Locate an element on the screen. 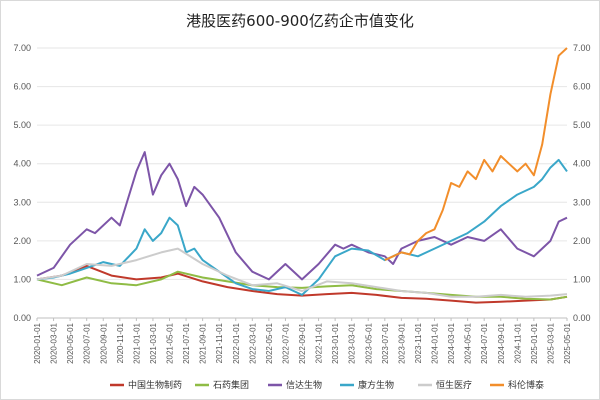  x-tick-label: 2023-01-01 is located at coordinates (335, 342).